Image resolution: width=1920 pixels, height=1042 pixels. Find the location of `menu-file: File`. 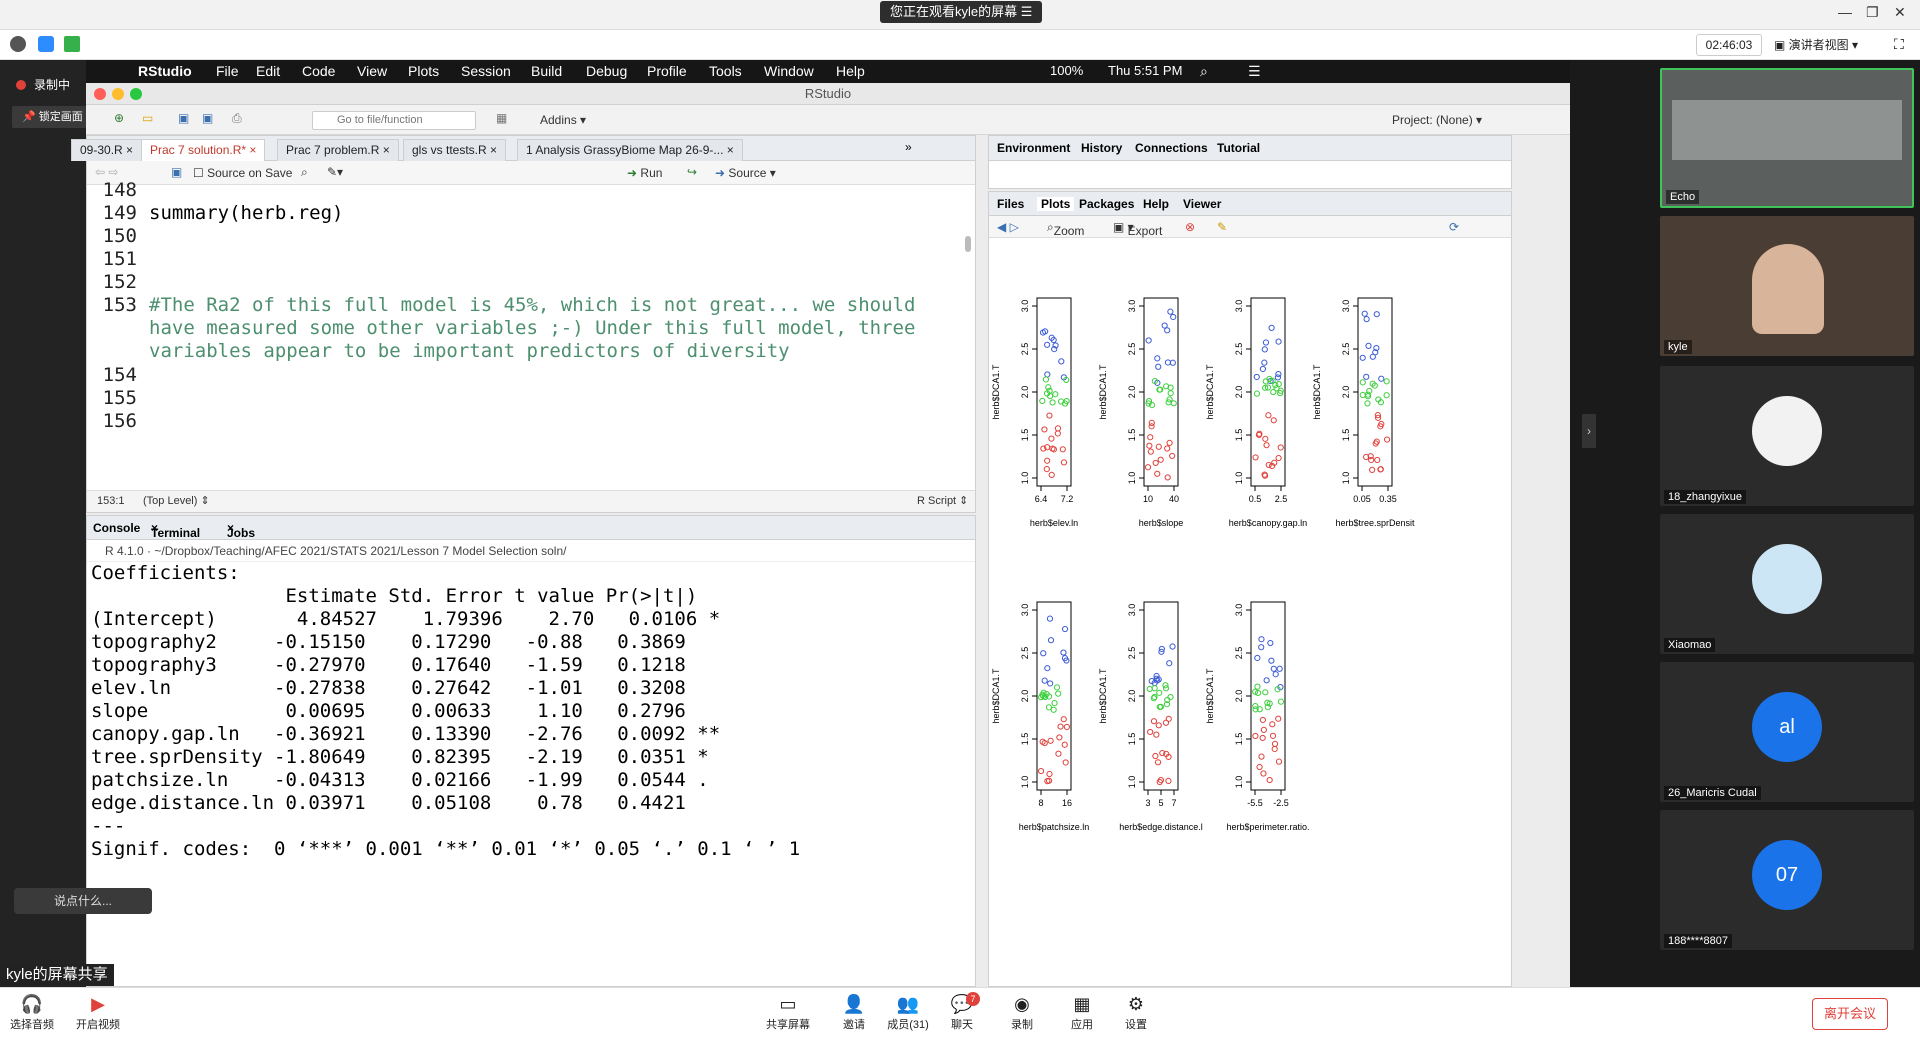

menu-file: File is located at coordinates (227, 71).